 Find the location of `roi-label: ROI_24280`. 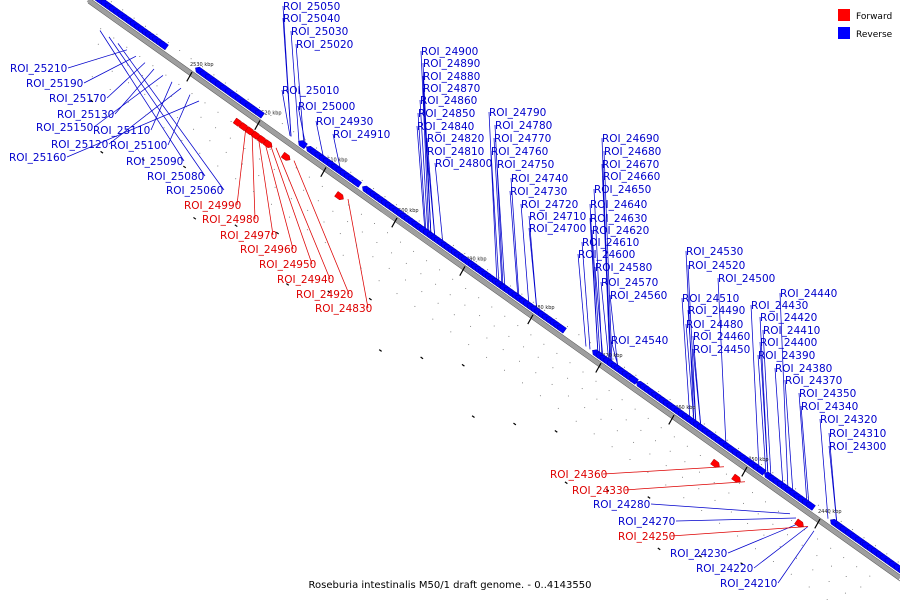

roi-label: ROI_24280 is located at coordinates (621, 505).